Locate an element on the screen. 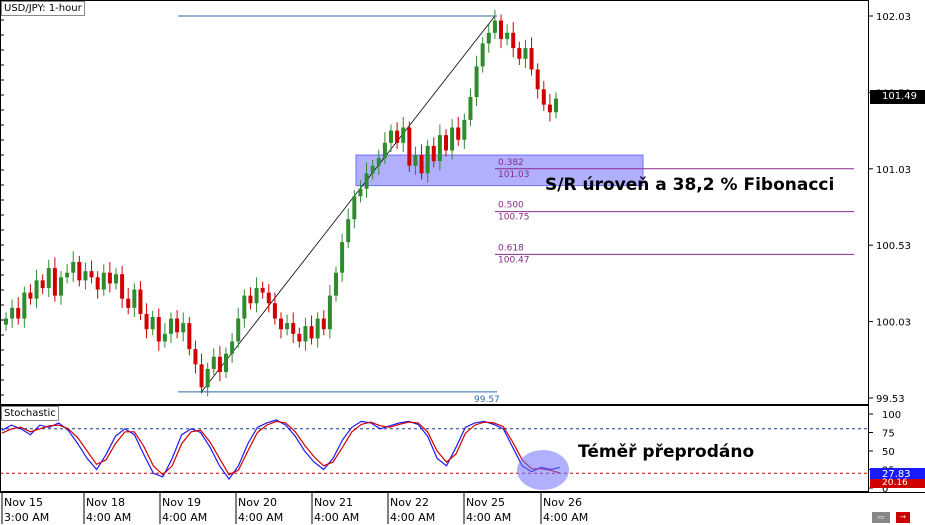 This screenshot has height=525, width=925. stochastic-panel is located at coordinates (434, 454).